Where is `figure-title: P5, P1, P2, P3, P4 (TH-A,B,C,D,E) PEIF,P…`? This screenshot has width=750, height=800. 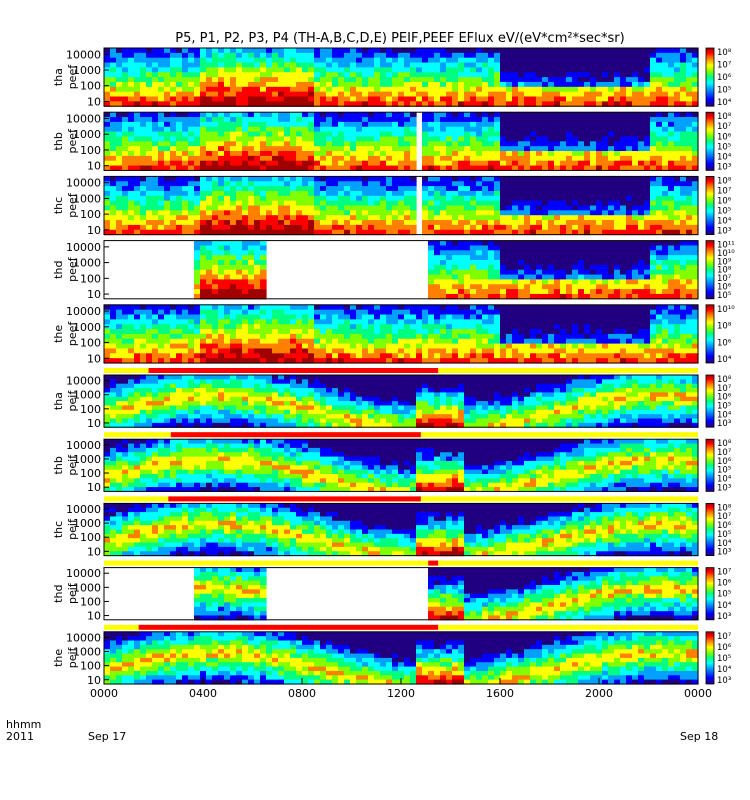 figure-title: P5, P1, P2, P3, P4 (TH-A,B,C,D,E) PEIF,P… is located at coordinates (399, 38).